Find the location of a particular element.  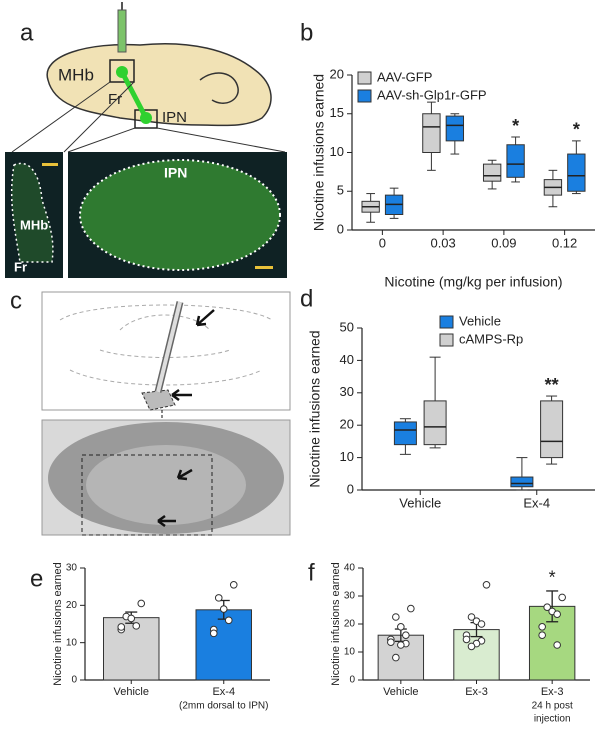

microscopy: MHb Fr IPN is located at coordinates (146, 215).